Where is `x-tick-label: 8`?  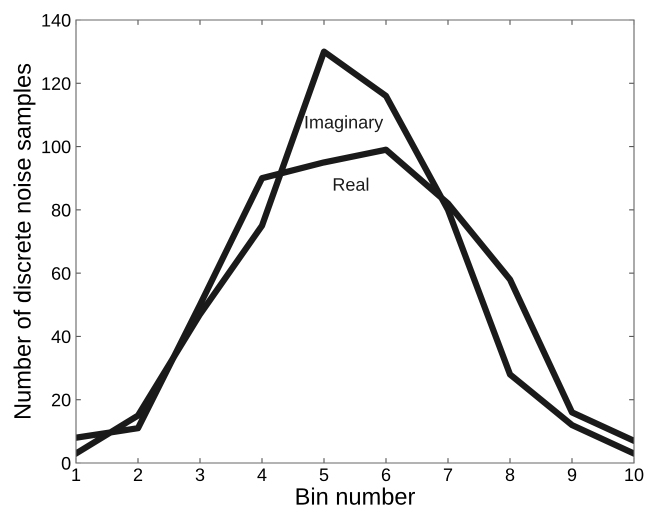 x-tick-label: 8 is located at coordinates (510, 475).